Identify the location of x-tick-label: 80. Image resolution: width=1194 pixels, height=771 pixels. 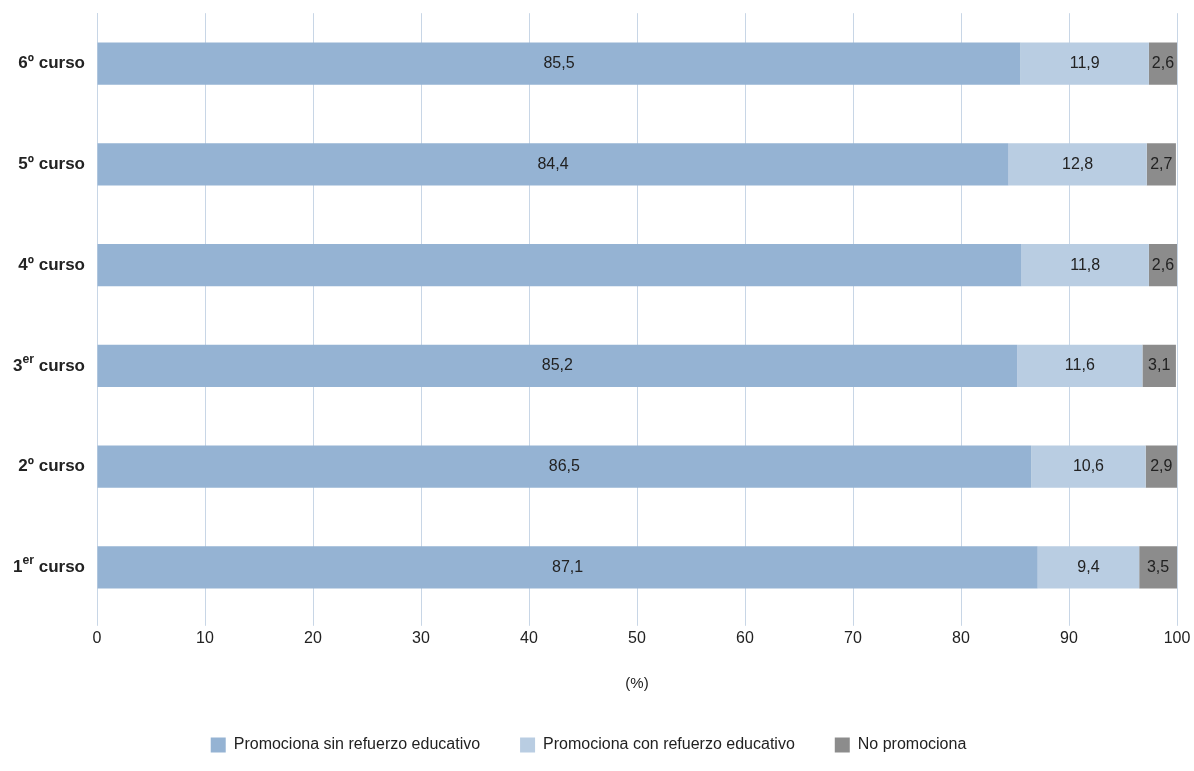
(961, 637).